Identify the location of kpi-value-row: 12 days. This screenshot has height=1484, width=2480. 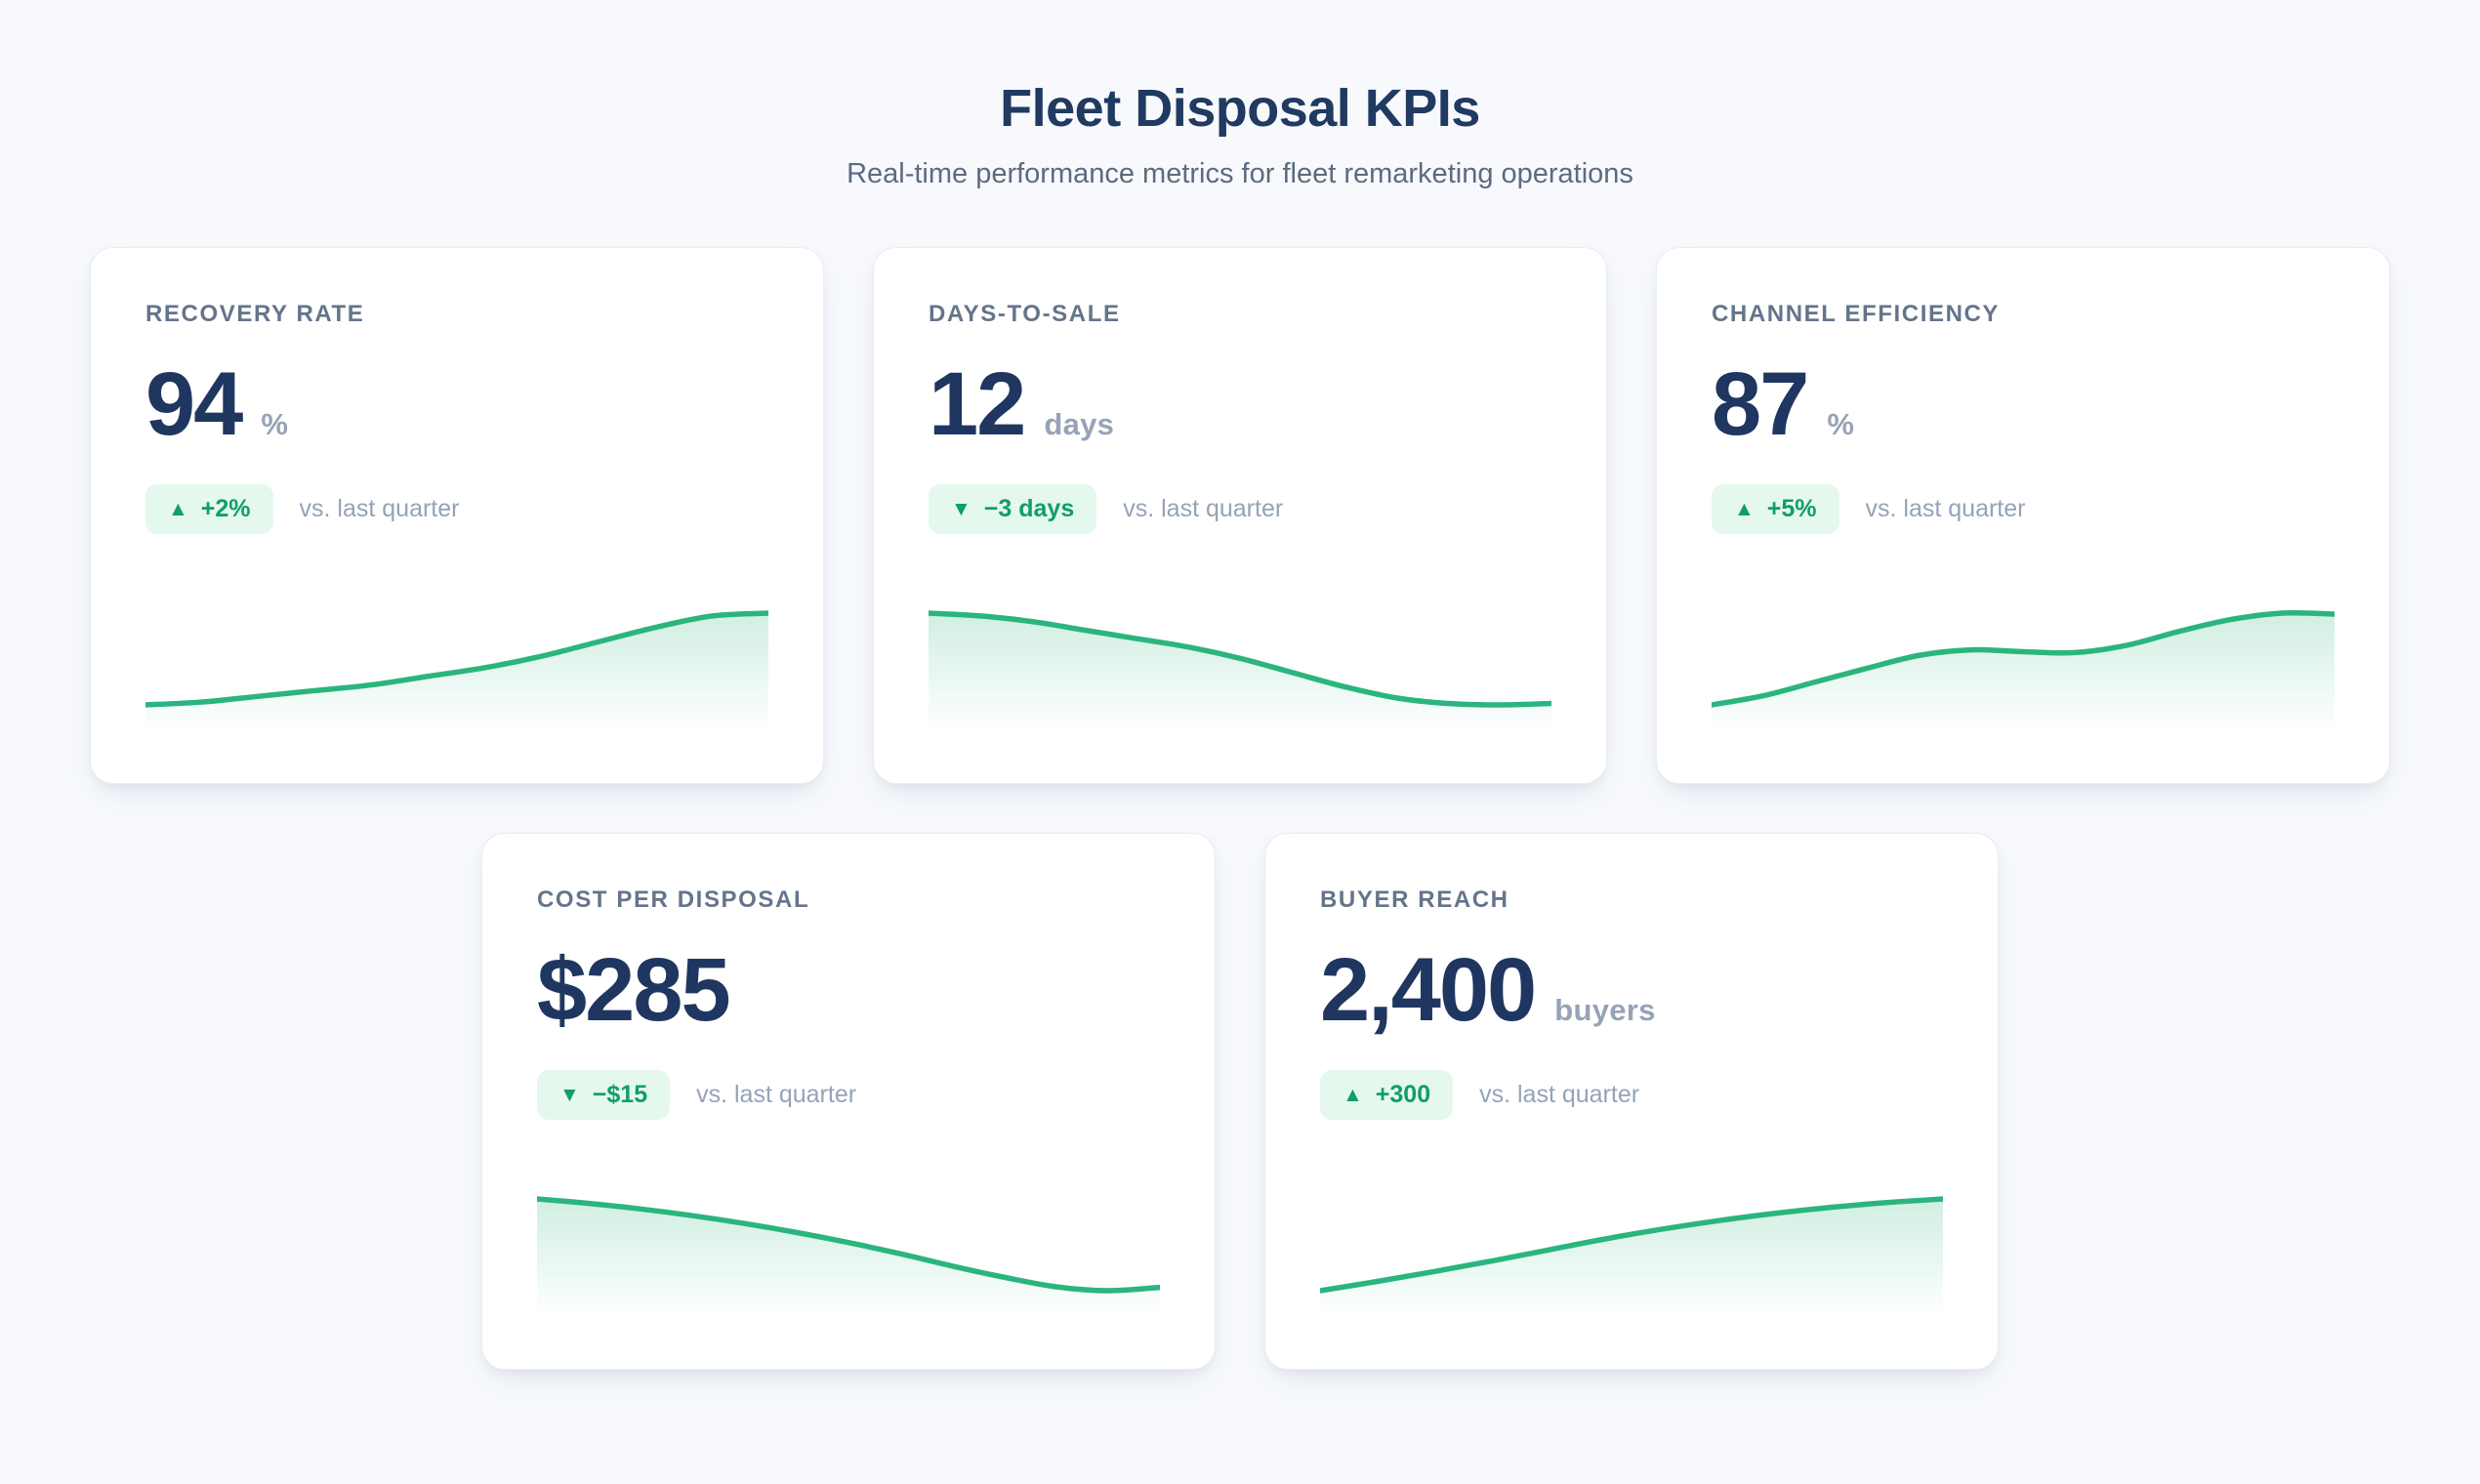
(1240, 404).